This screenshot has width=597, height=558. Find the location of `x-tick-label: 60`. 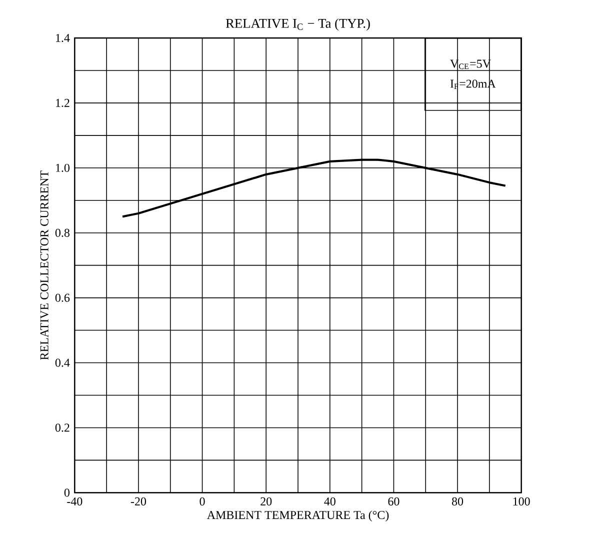

x-tick-label: 60 is located at coordinates (394, 501).